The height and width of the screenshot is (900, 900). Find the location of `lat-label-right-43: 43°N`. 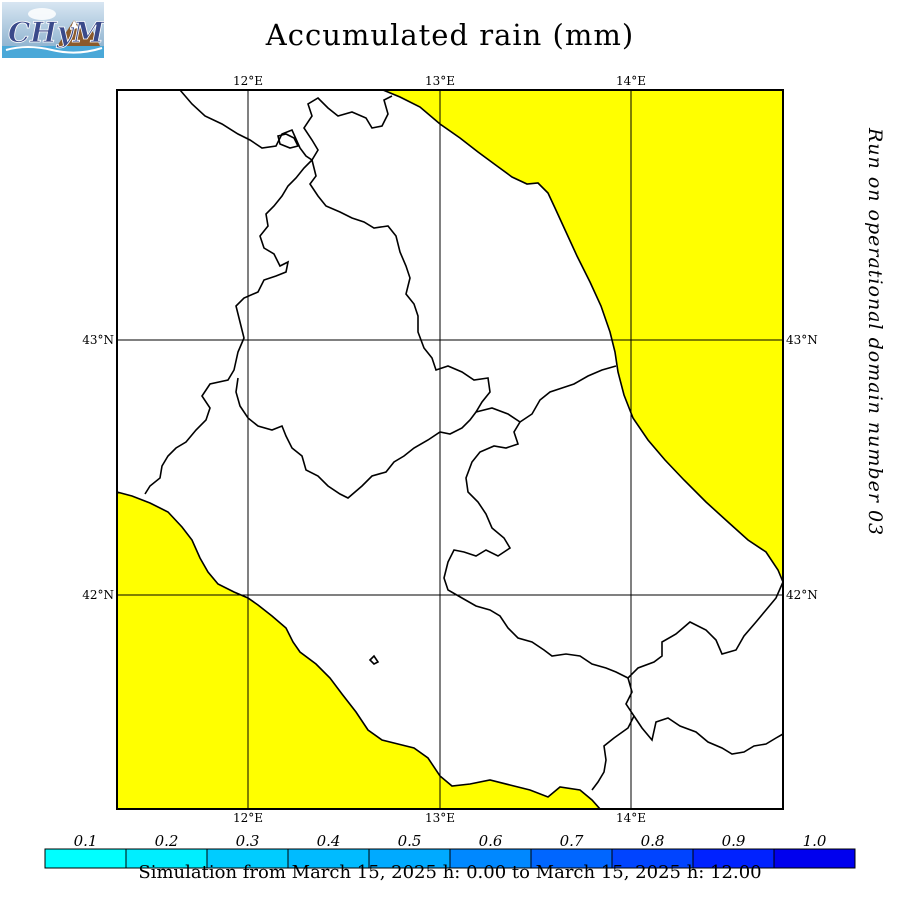

lat-label-right-43: 43°N is located at coordinates (802, 340).